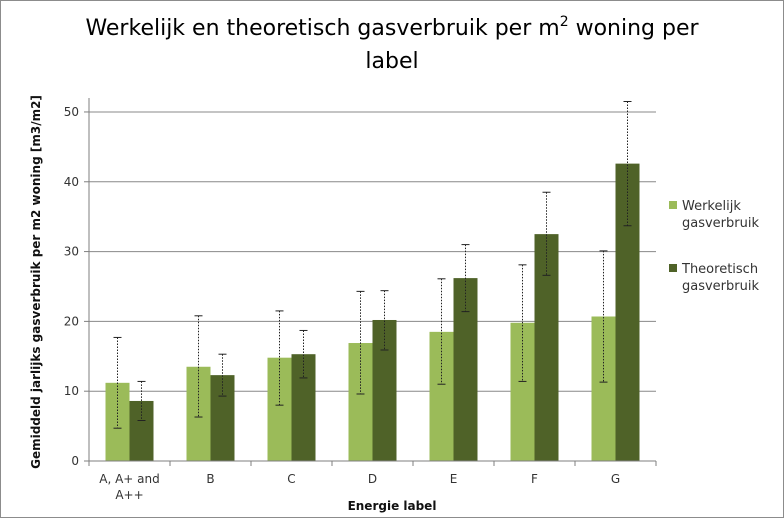 This screenshot has width=784, height=518. I want to click on y-tick-10: 10, so click(71, 391).